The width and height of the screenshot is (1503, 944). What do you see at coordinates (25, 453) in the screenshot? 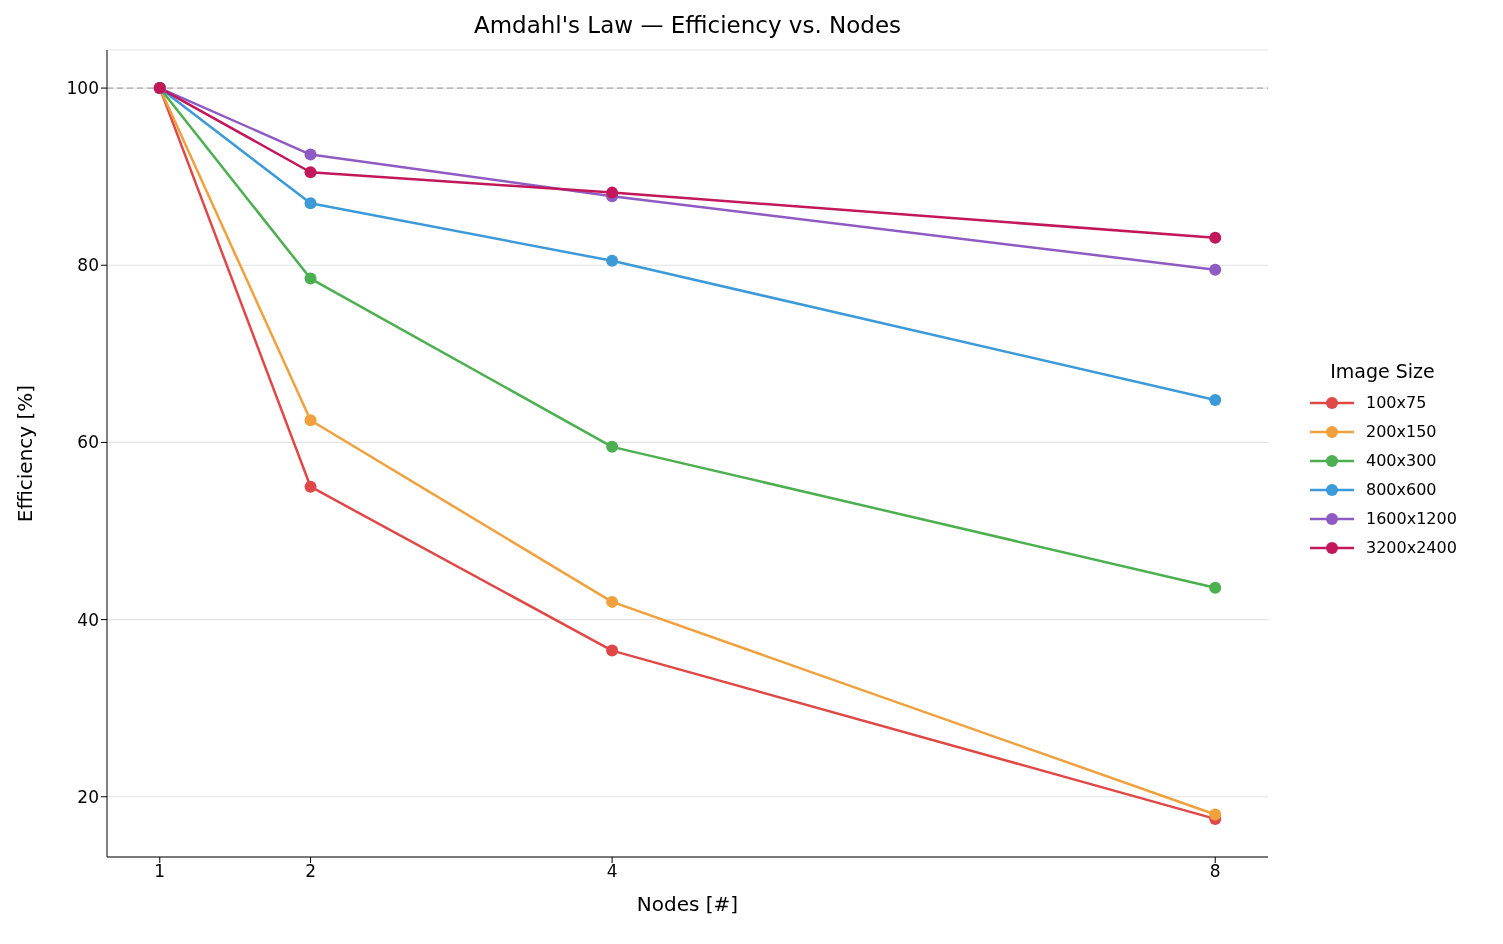
I see `y-axis-title: Efficiency [%]` at bounding box center [25, 453].